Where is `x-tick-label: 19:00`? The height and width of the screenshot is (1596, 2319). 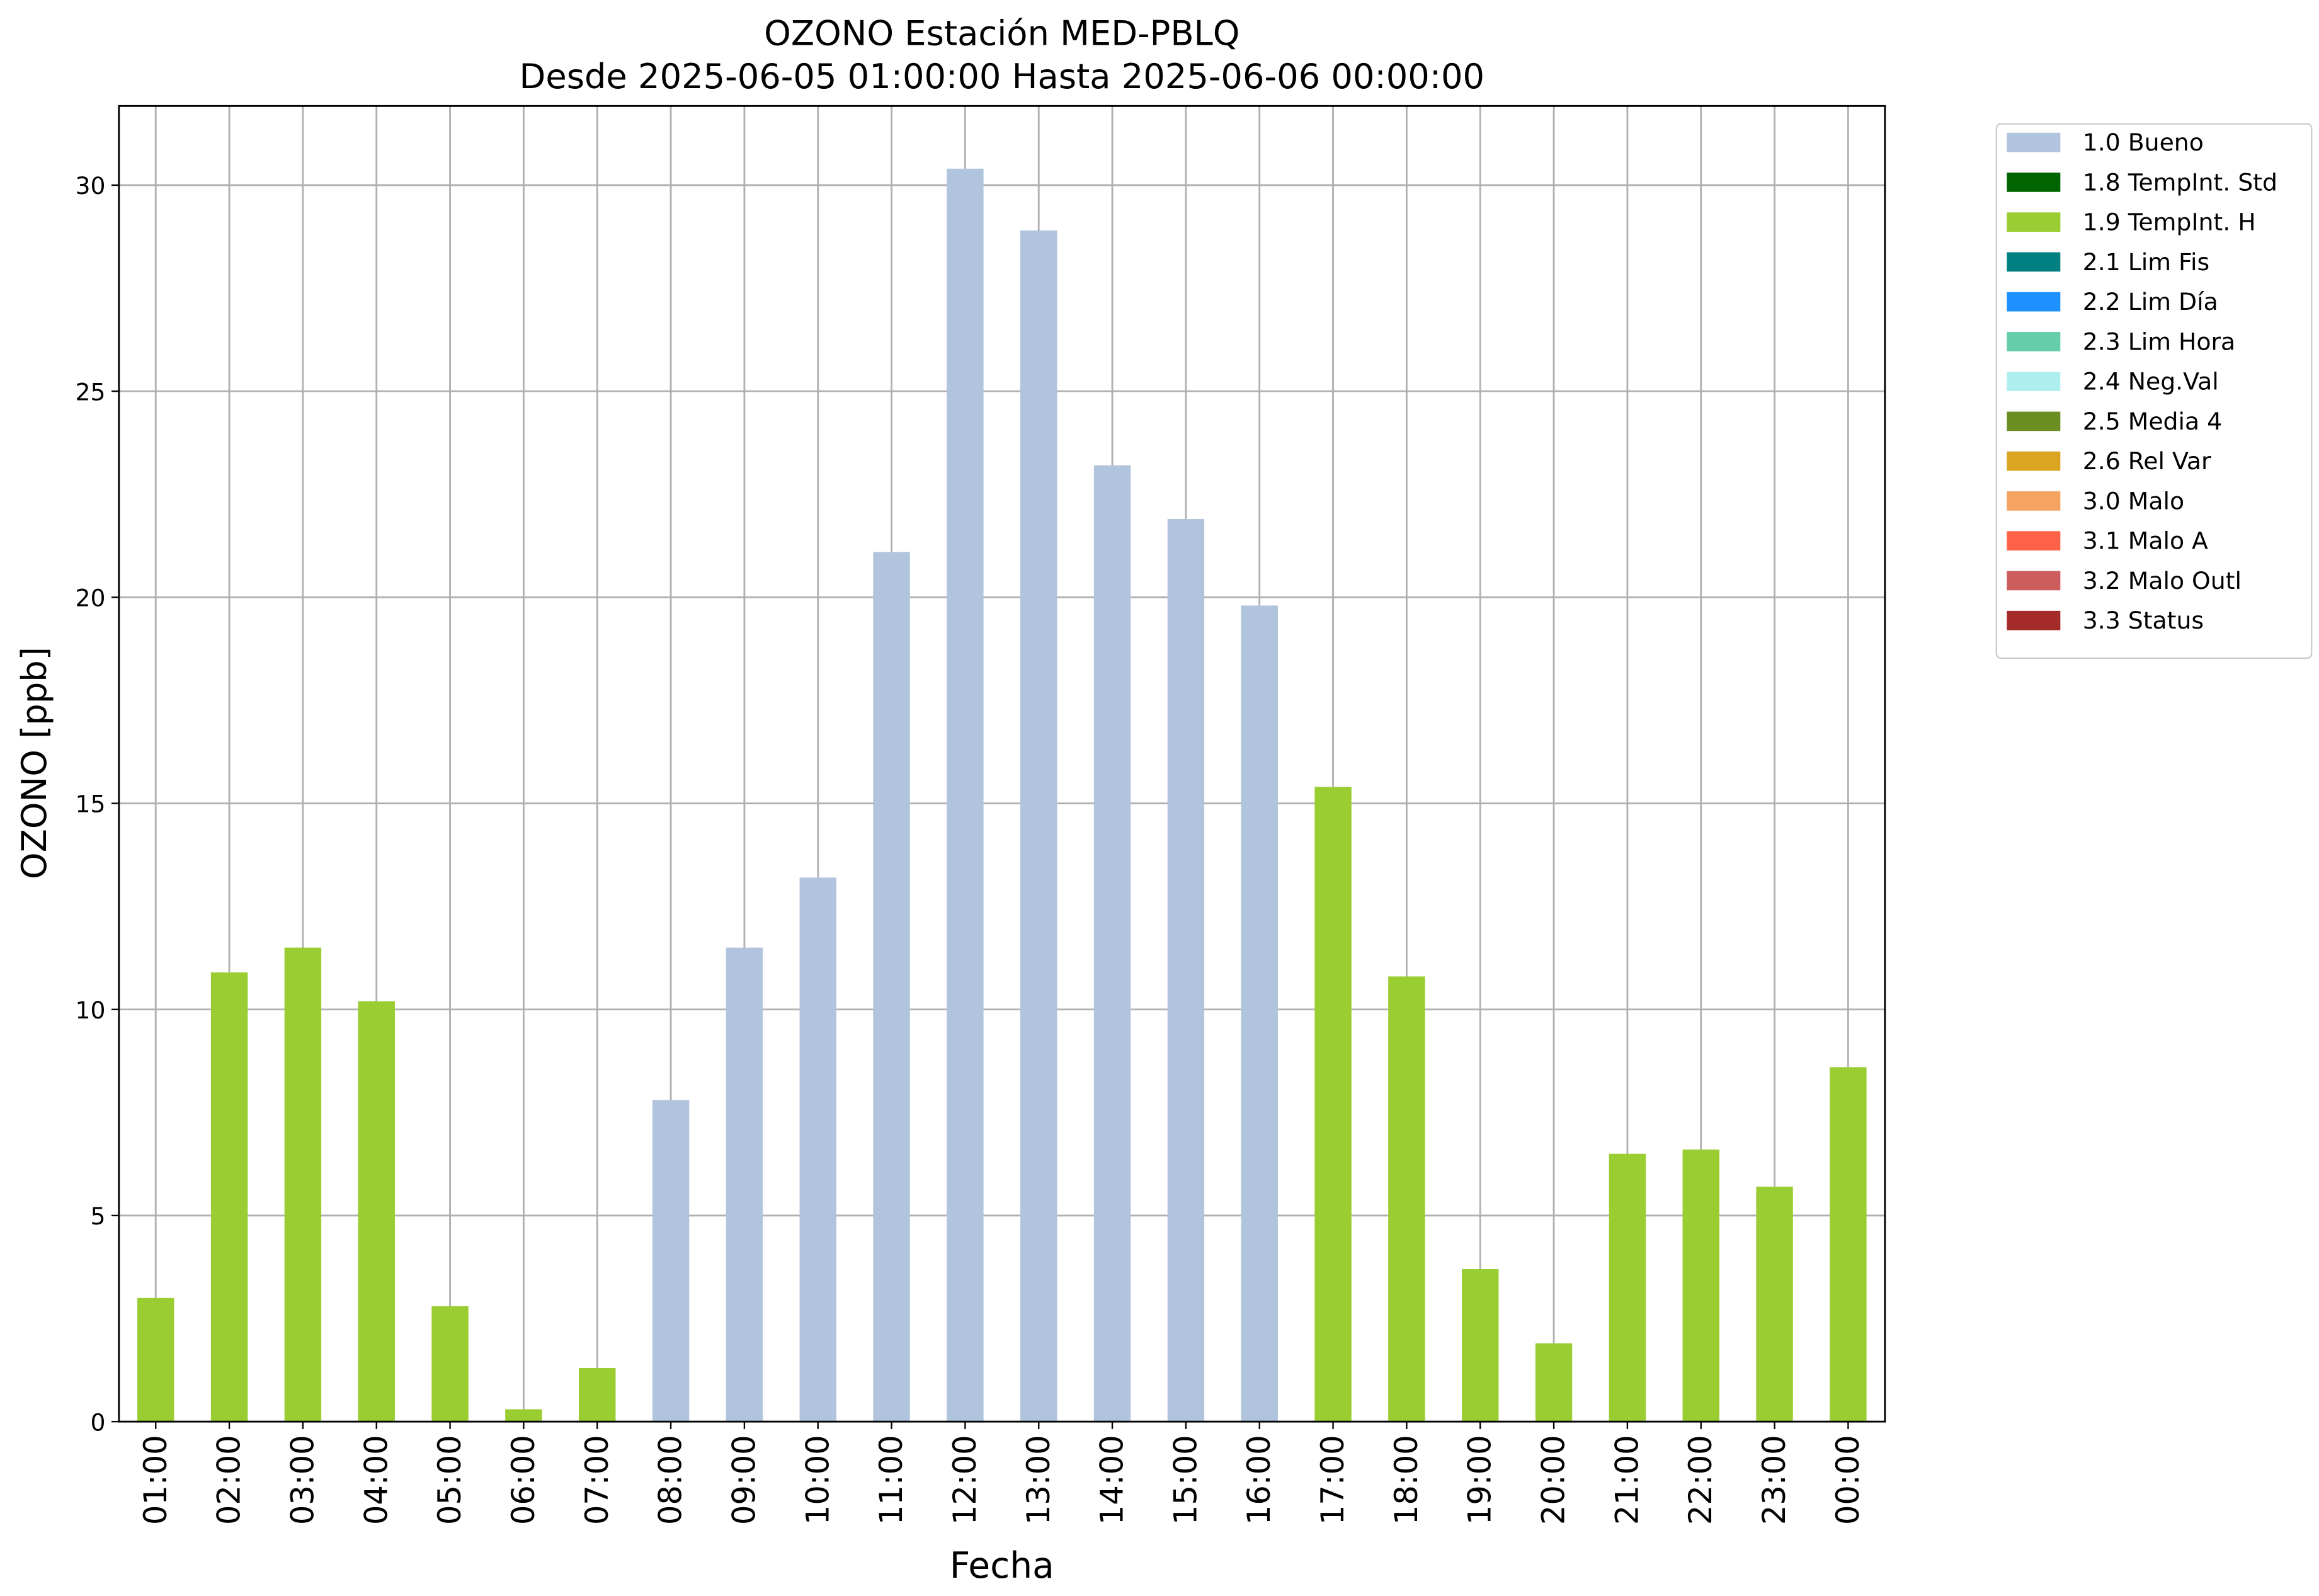
x-tick-label: 19:00 is located at coordinates (1480, 1480).